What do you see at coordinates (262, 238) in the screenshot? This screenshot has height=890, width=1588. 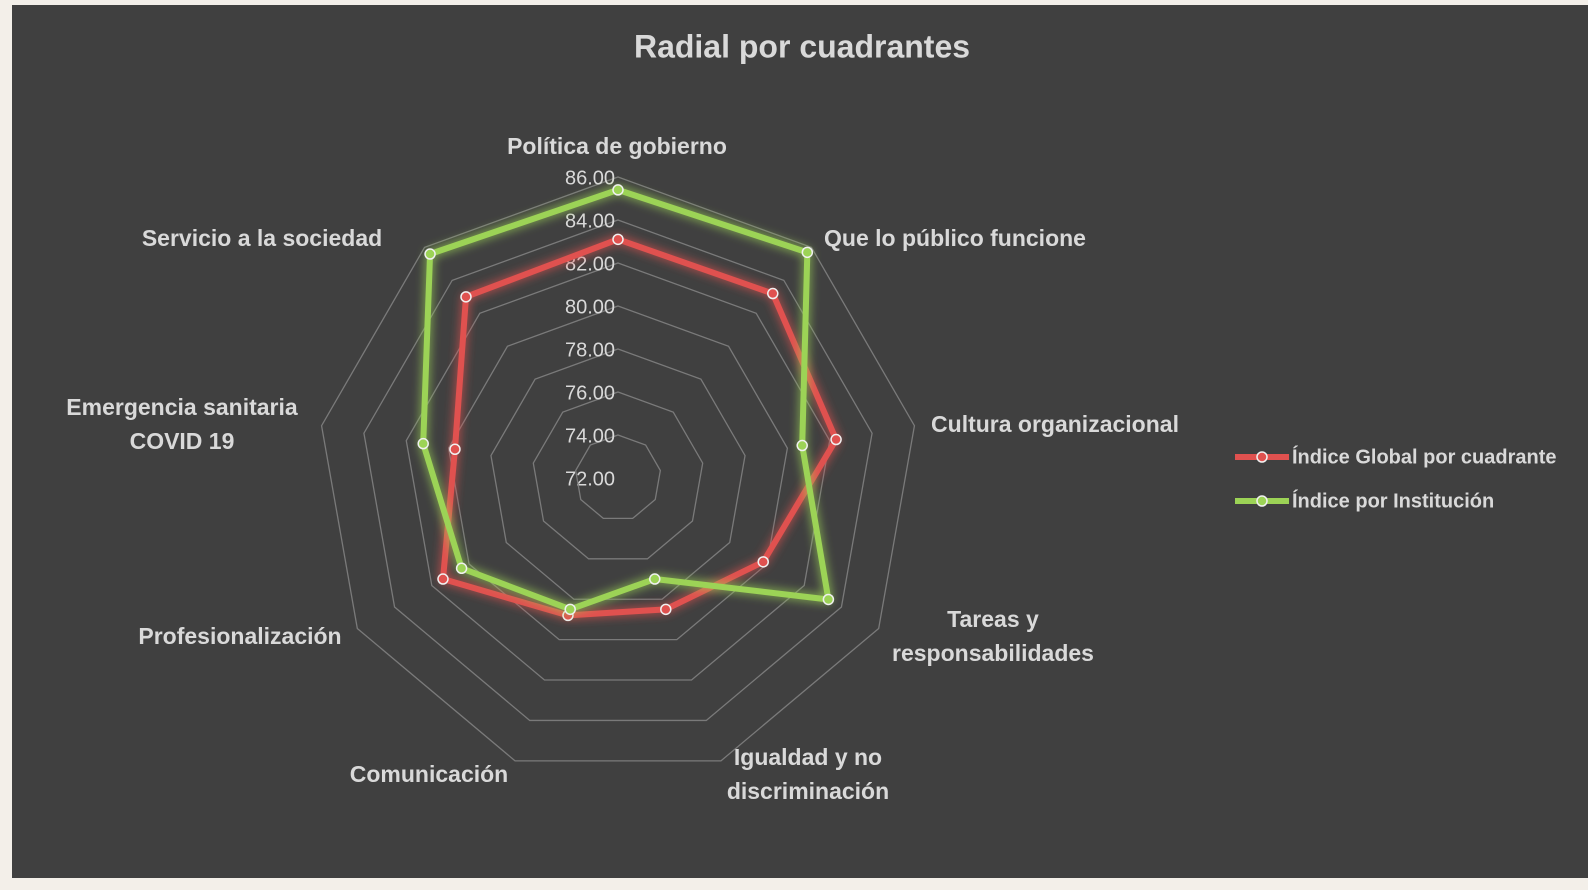 I see `category-label: Servicio a la sociedad` at bounding box center [262, 238].